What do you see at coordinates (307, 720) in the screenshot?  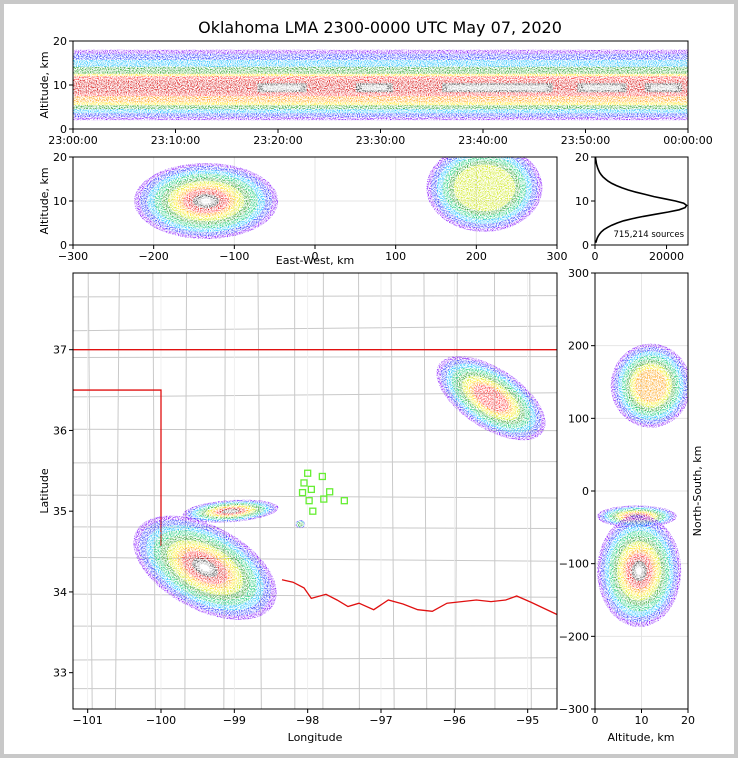 I see `plan-view-xtick-label-3: −98` at bounding box center [307, 720].